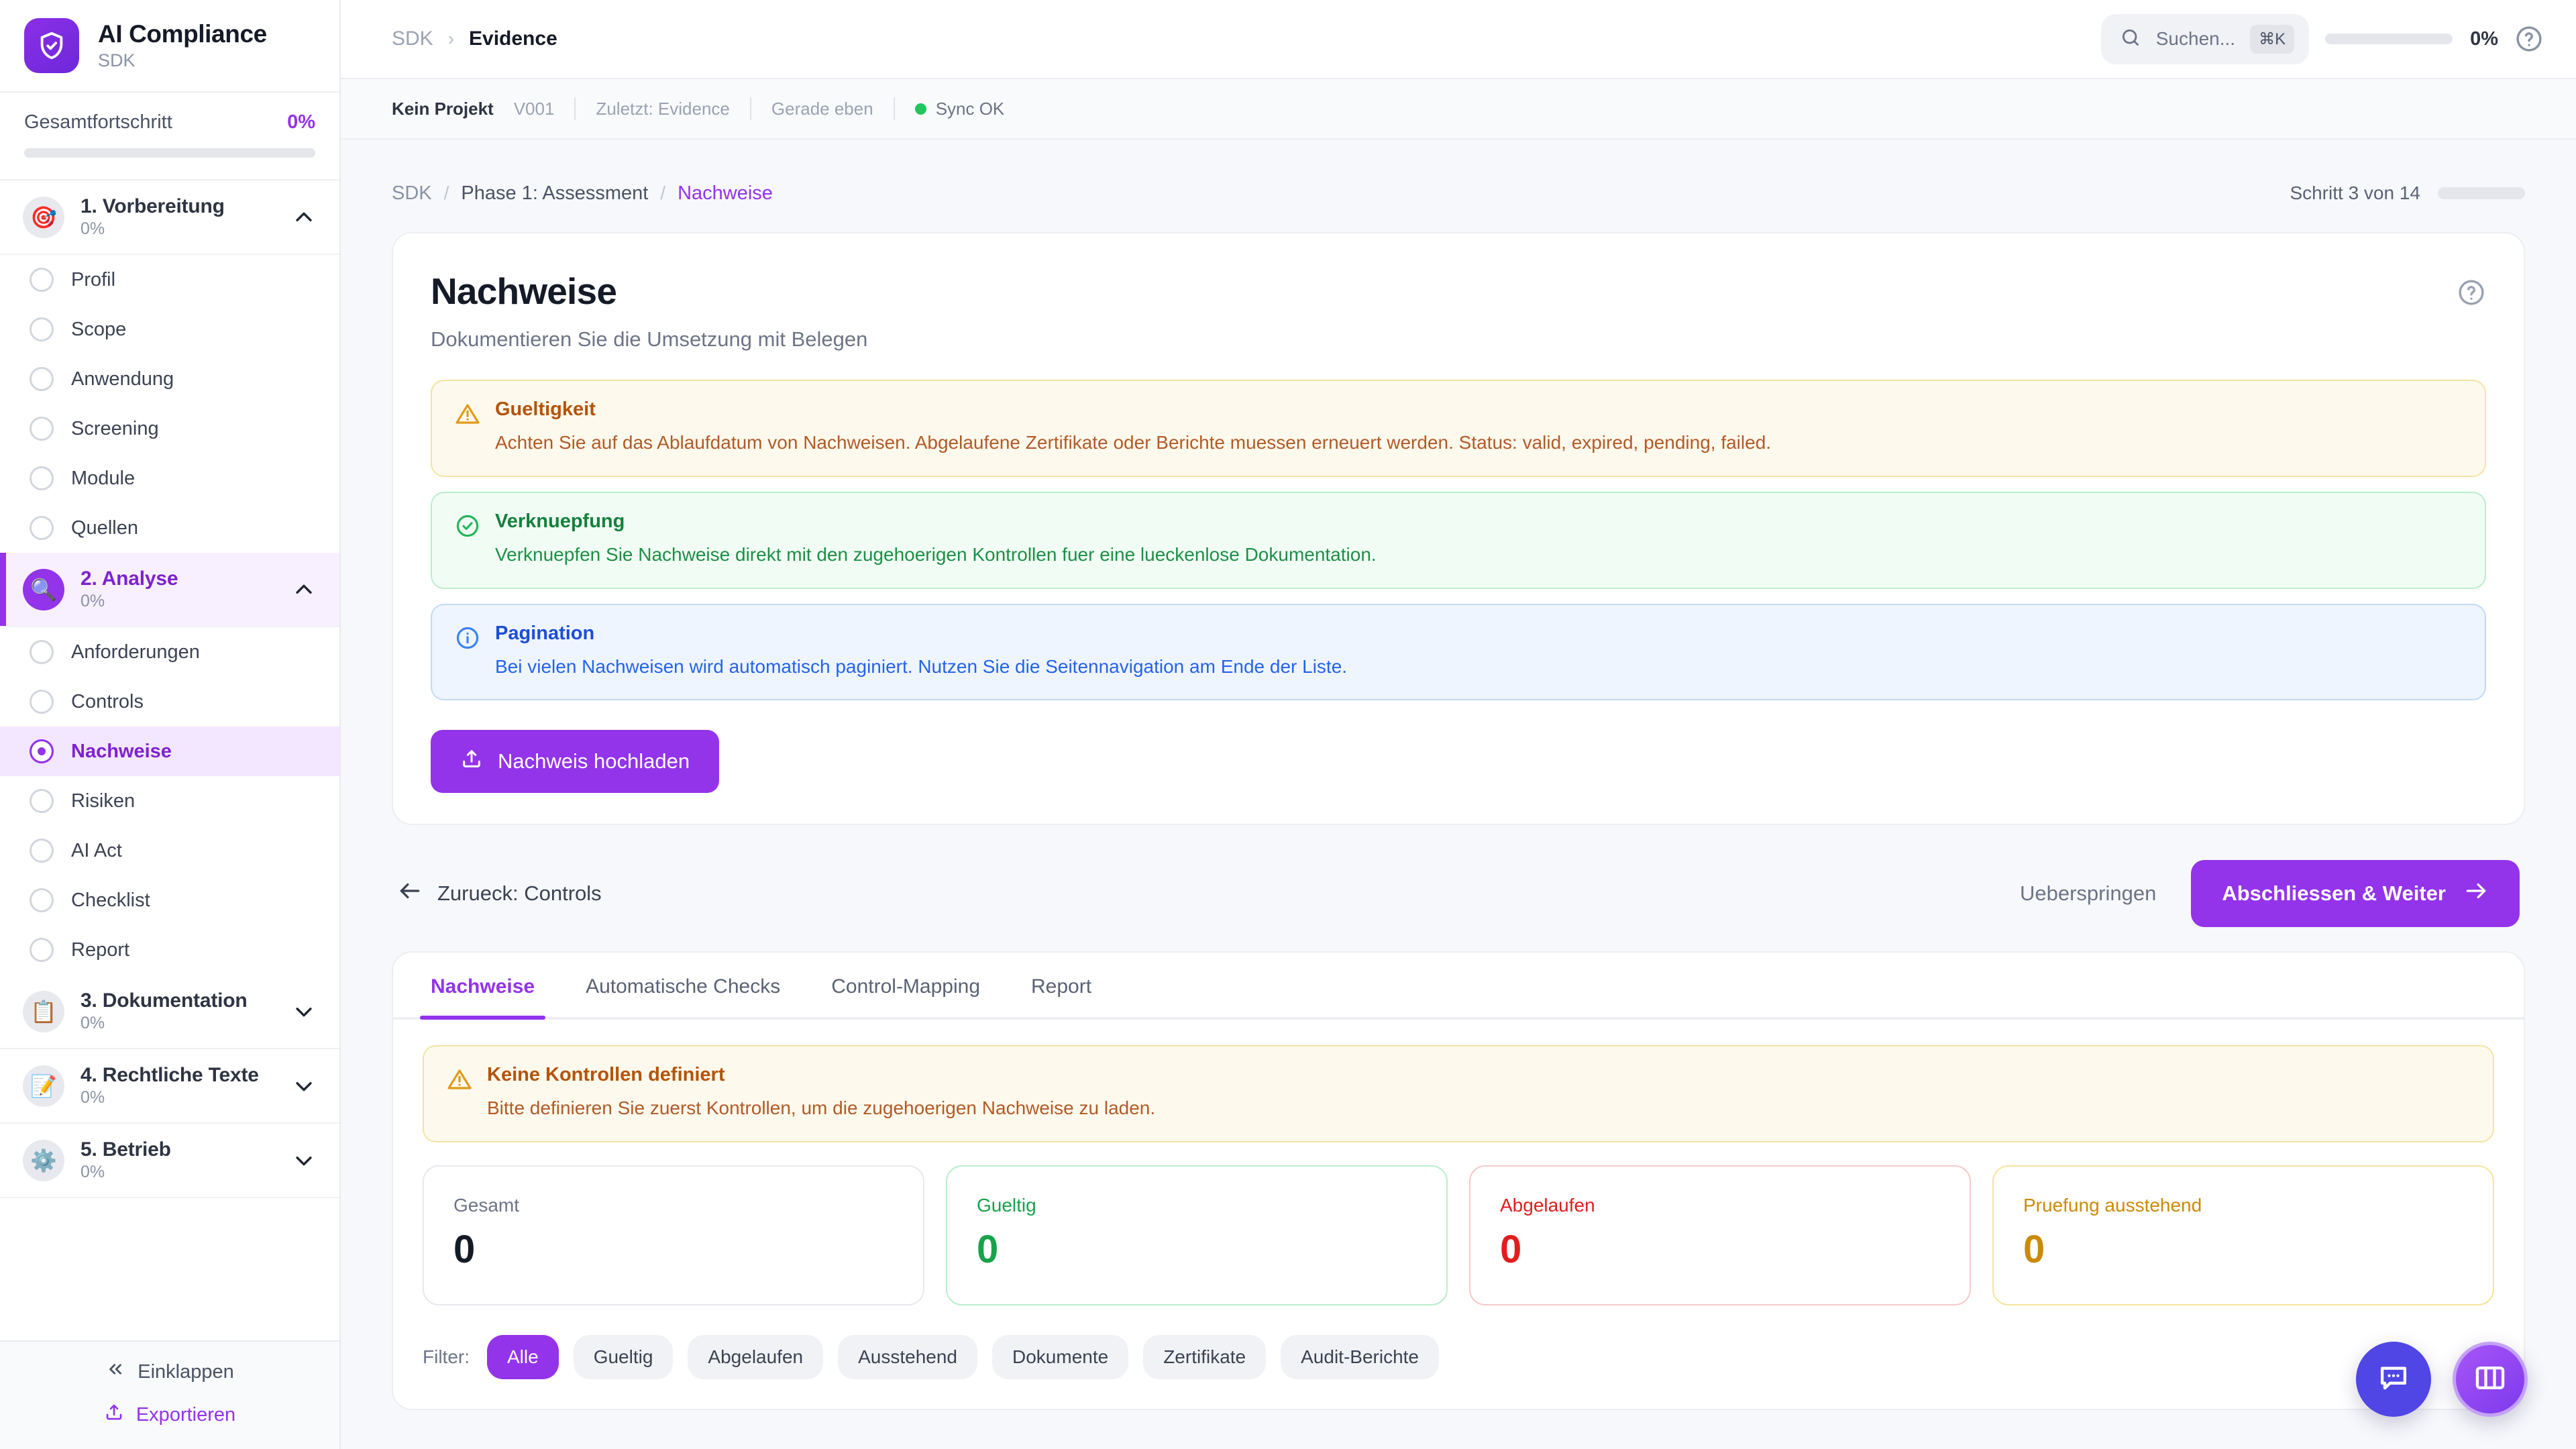 This screenshot has height=1449, width=2576. I want to click on sidebar-item-checklist: Checklist, so click(169, 900).